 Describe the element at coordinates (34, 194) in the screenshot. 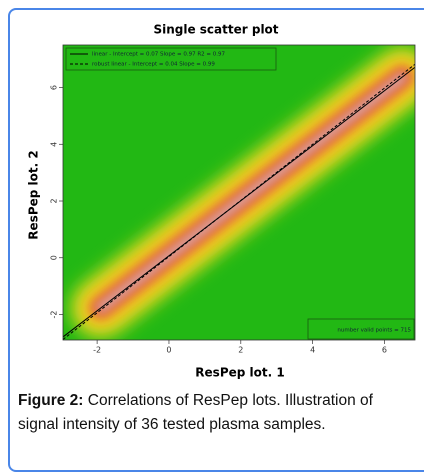

I see `y-axis-label: ResPep lot. 2` at that location.